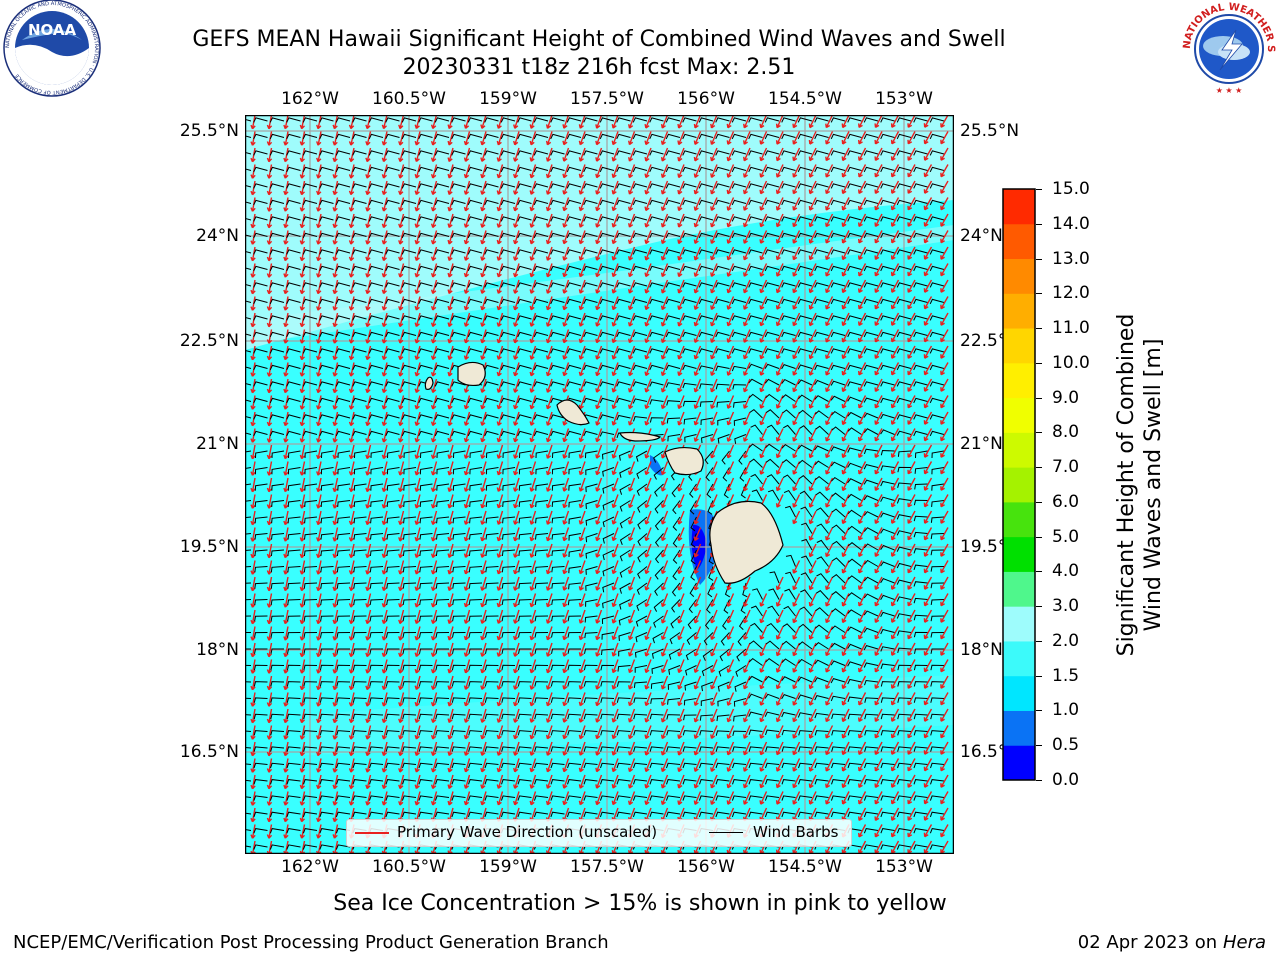 Image resolution: width=1280 pixels, height=960 pixels. I want to click on island-maui, so click(684, 461).